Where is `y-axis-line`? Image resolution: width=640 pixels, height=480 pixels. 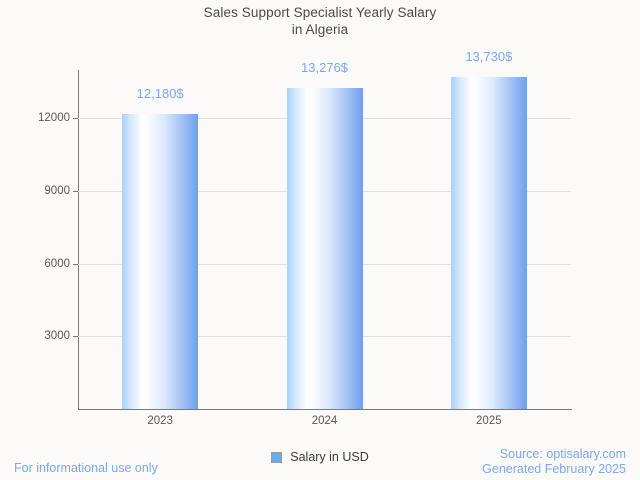
y-axis-line is located at coordinates (78, 240).